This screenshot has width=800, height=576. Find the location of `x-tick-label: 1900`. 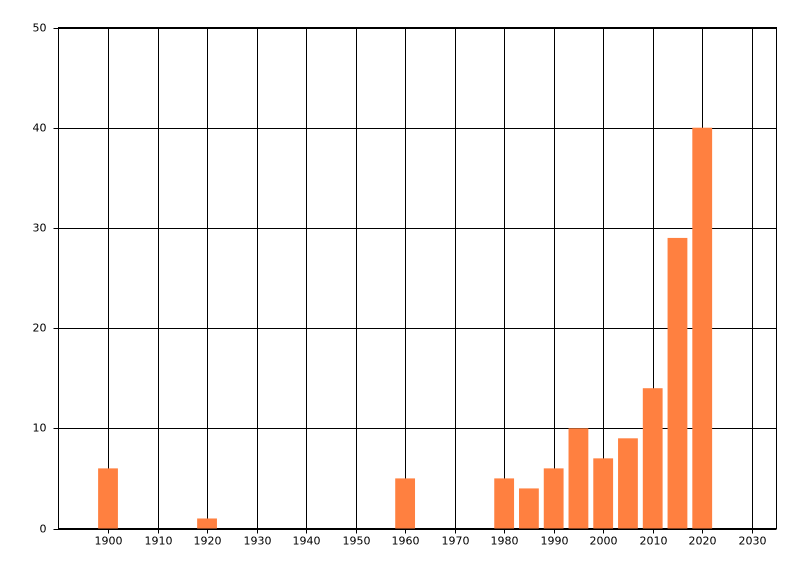

x-tick-label: 1900 is located at coordinates (109, 541).